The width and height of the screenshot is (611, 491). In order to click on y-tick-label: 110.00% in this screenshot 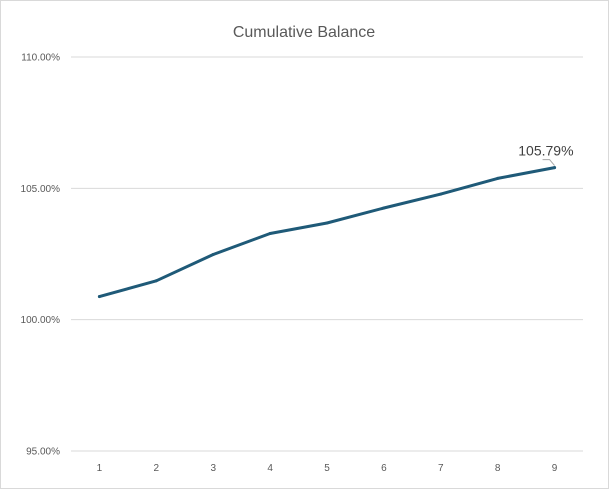, I will do `click(40, 58)`.